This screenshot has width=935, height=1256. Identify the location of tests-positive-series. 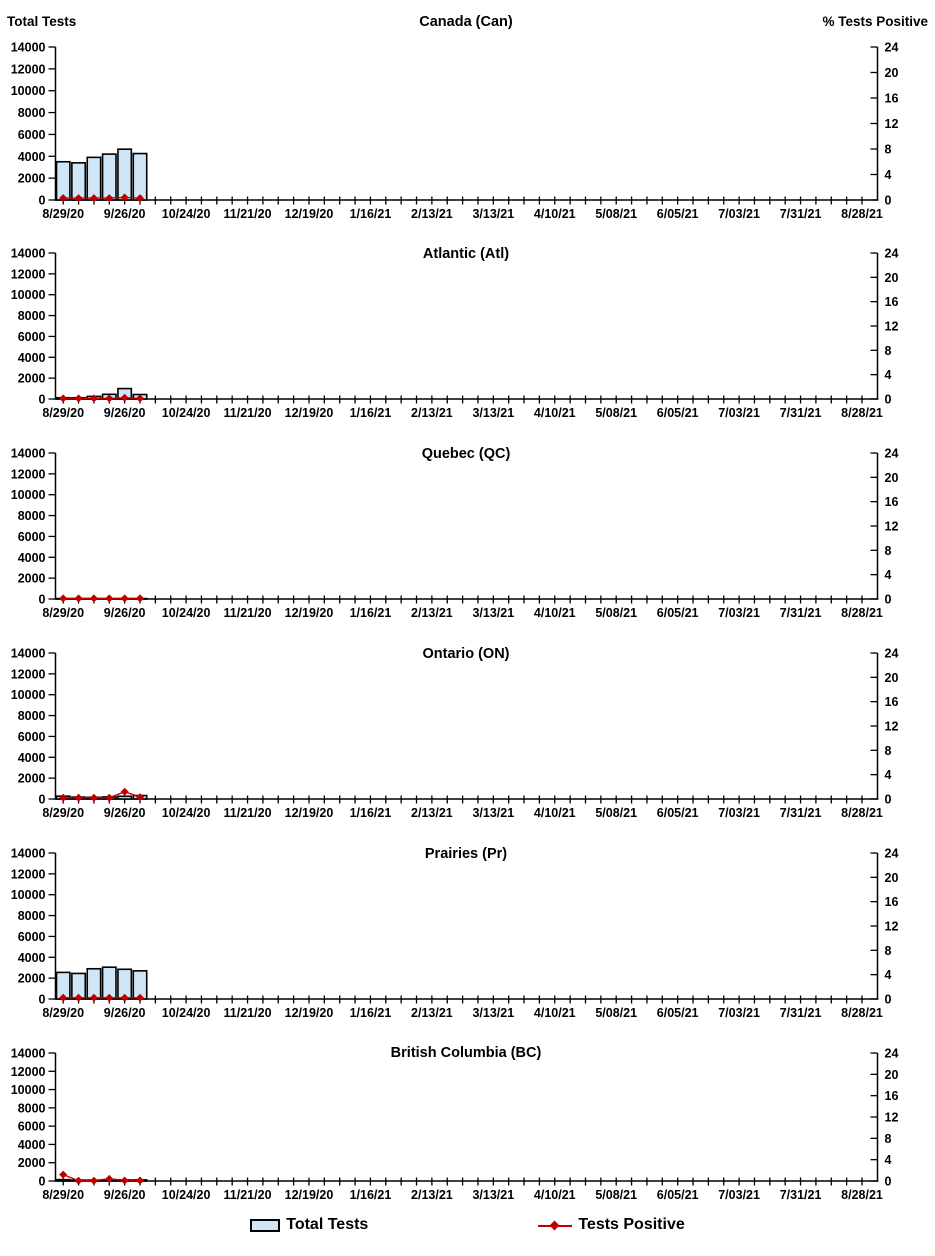
(102, 794).